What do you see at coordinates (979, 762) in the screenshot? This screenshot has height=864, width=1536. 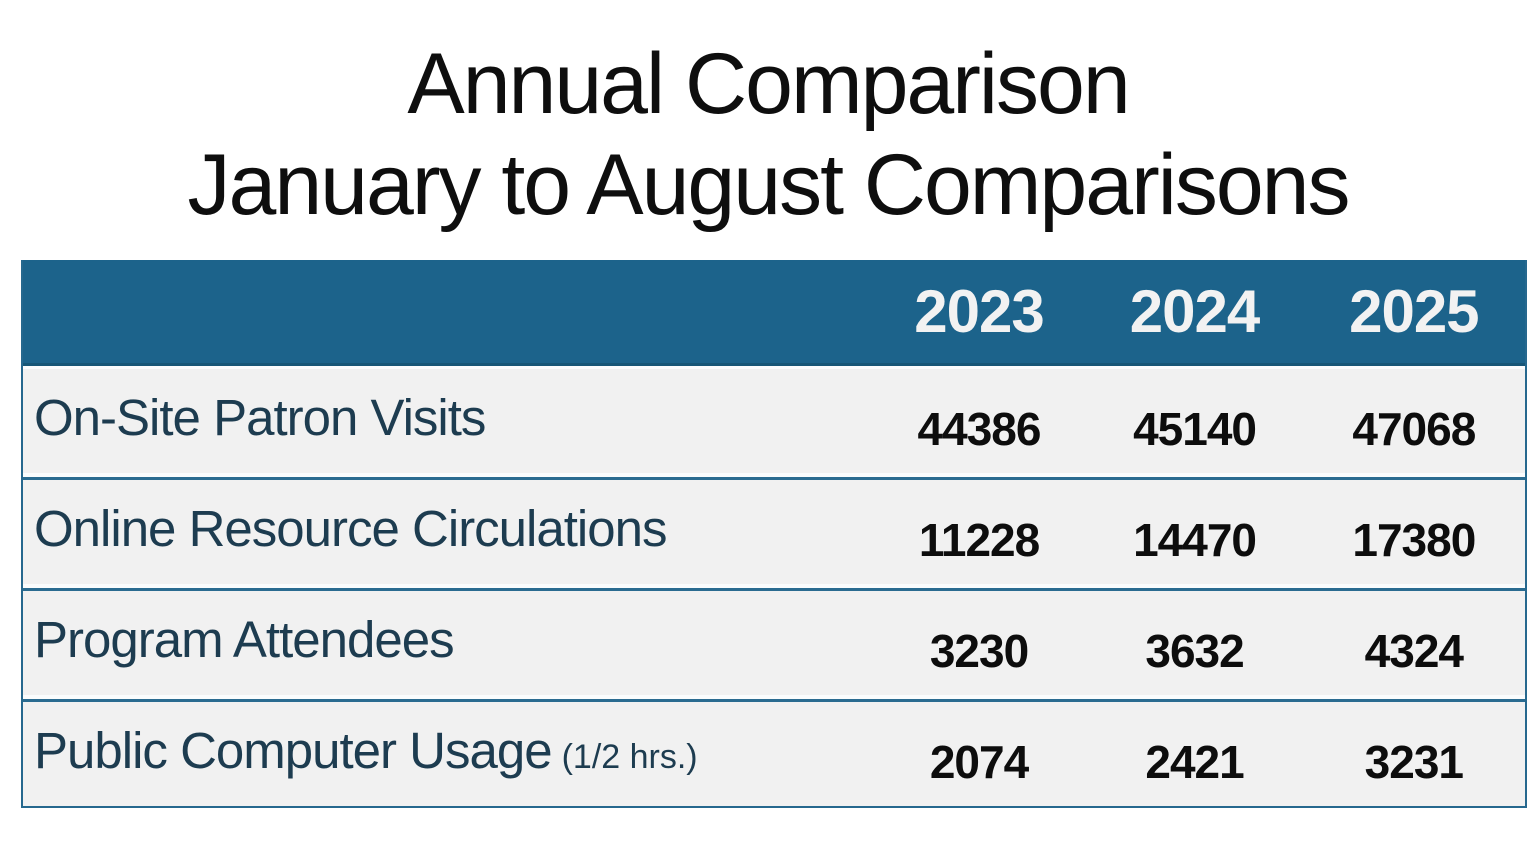 I see `cell-value-2023: 2074` at bounding box center [979, 762].